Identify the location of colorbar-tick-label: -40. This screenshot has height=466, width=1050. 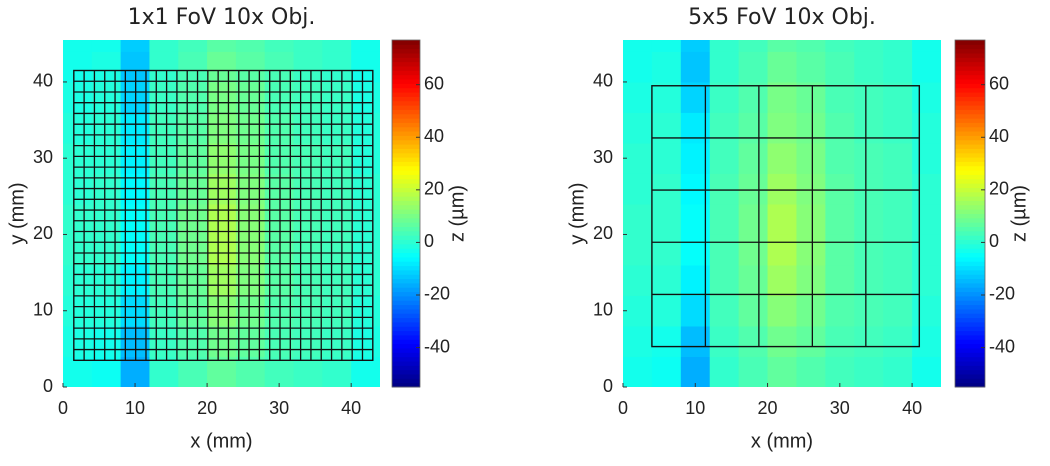
(437, 346).